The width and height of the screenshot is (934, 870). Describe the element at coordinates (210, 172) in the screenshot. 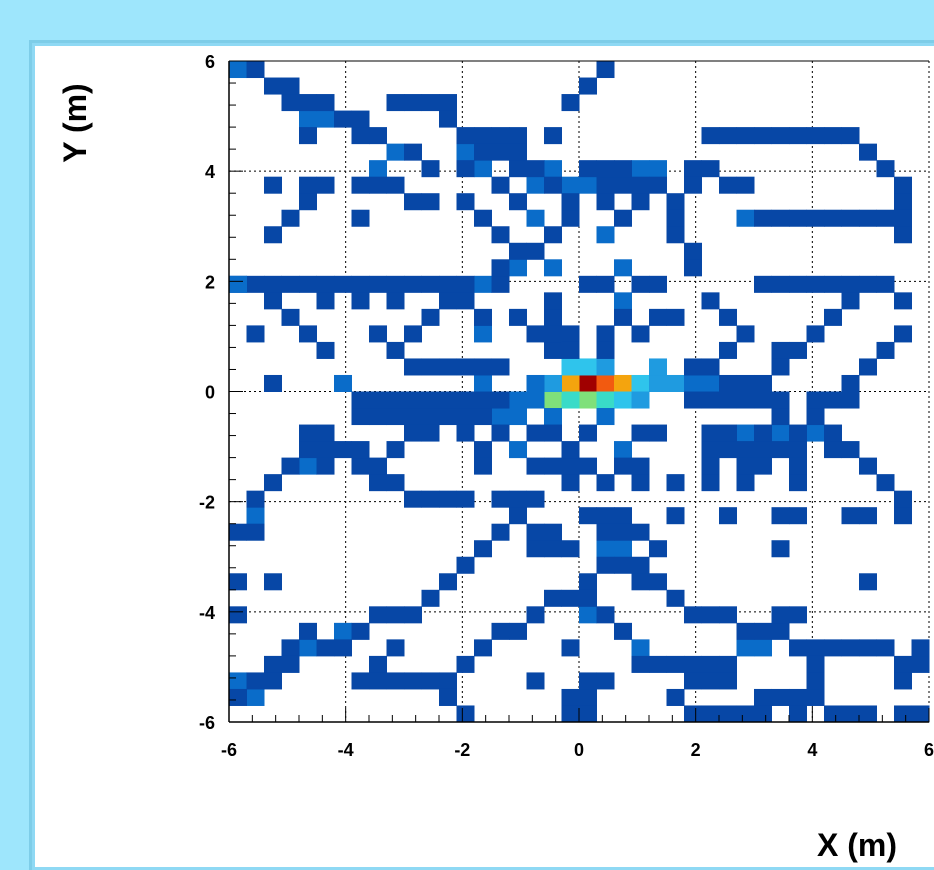

I see `y-tick-label: 4` at that location.